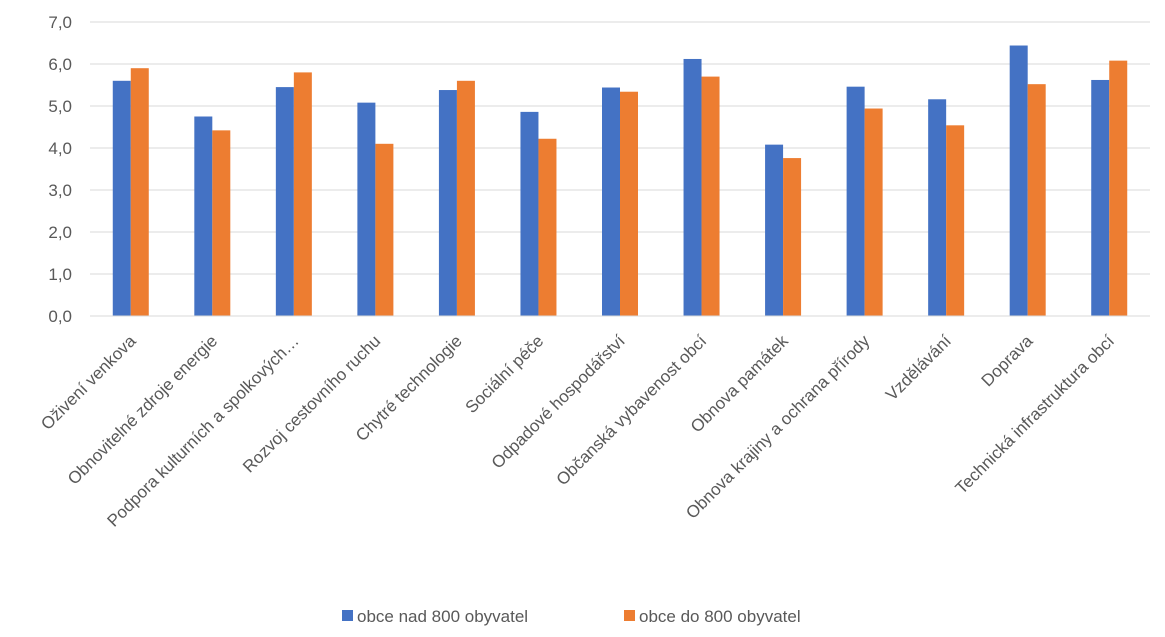 The width and height of the screenshot is (1165, 637). Describe the element at coordinates (1035, 414) in the screenshot. I see `x-category-label: Technická infrastruktura obcí` at that location.